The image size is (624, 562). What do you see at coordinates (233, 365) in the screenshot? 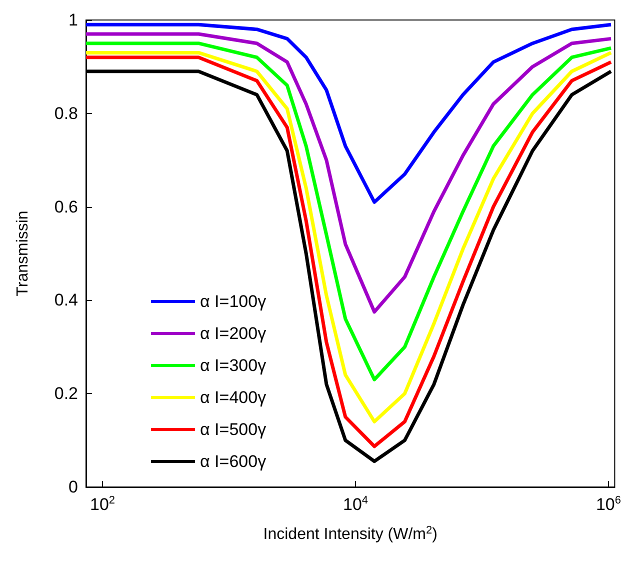
I see `legend-label: α I=300γ` at bounding box center [233, 365].